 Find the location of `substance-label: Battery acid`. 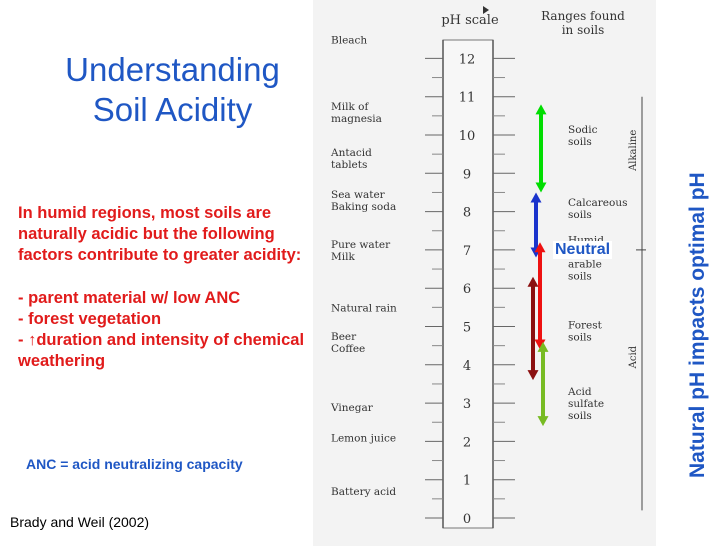

substance-label: Battery acid is located at coordinates (363, 492).